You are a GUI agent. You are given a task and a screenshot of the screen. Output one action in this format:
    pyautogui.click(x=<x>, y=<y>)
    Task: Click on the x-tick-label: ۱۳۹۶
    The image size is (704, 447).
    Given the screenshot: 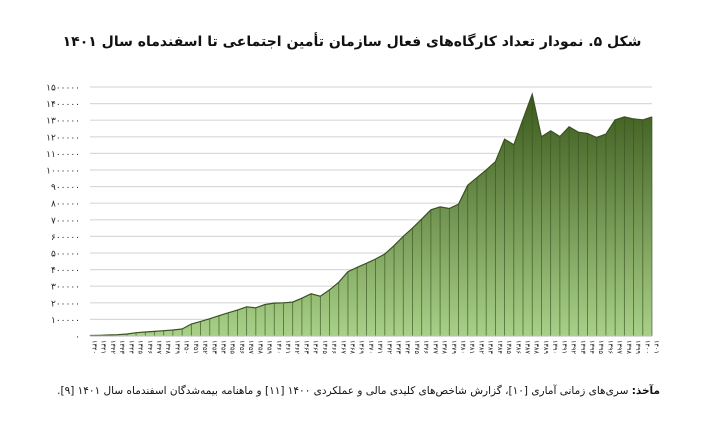 What is the action you would take?
    pyautogui.click(x=610, y=347)
    